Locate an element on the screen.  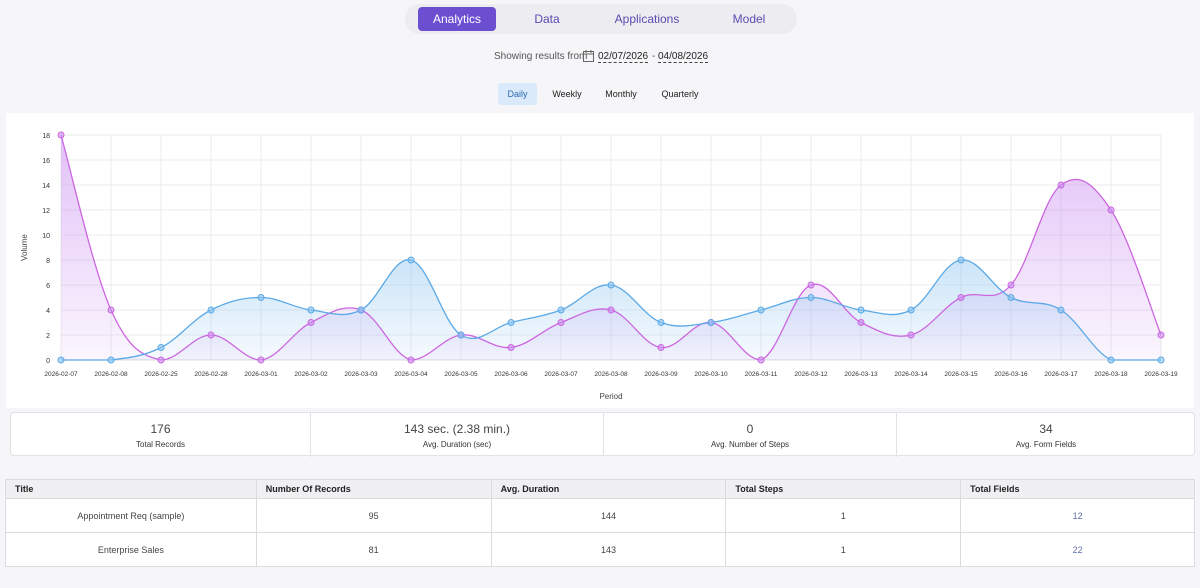
top-nav: Analytics Data Applications Model is located at coordinates (601, 19).